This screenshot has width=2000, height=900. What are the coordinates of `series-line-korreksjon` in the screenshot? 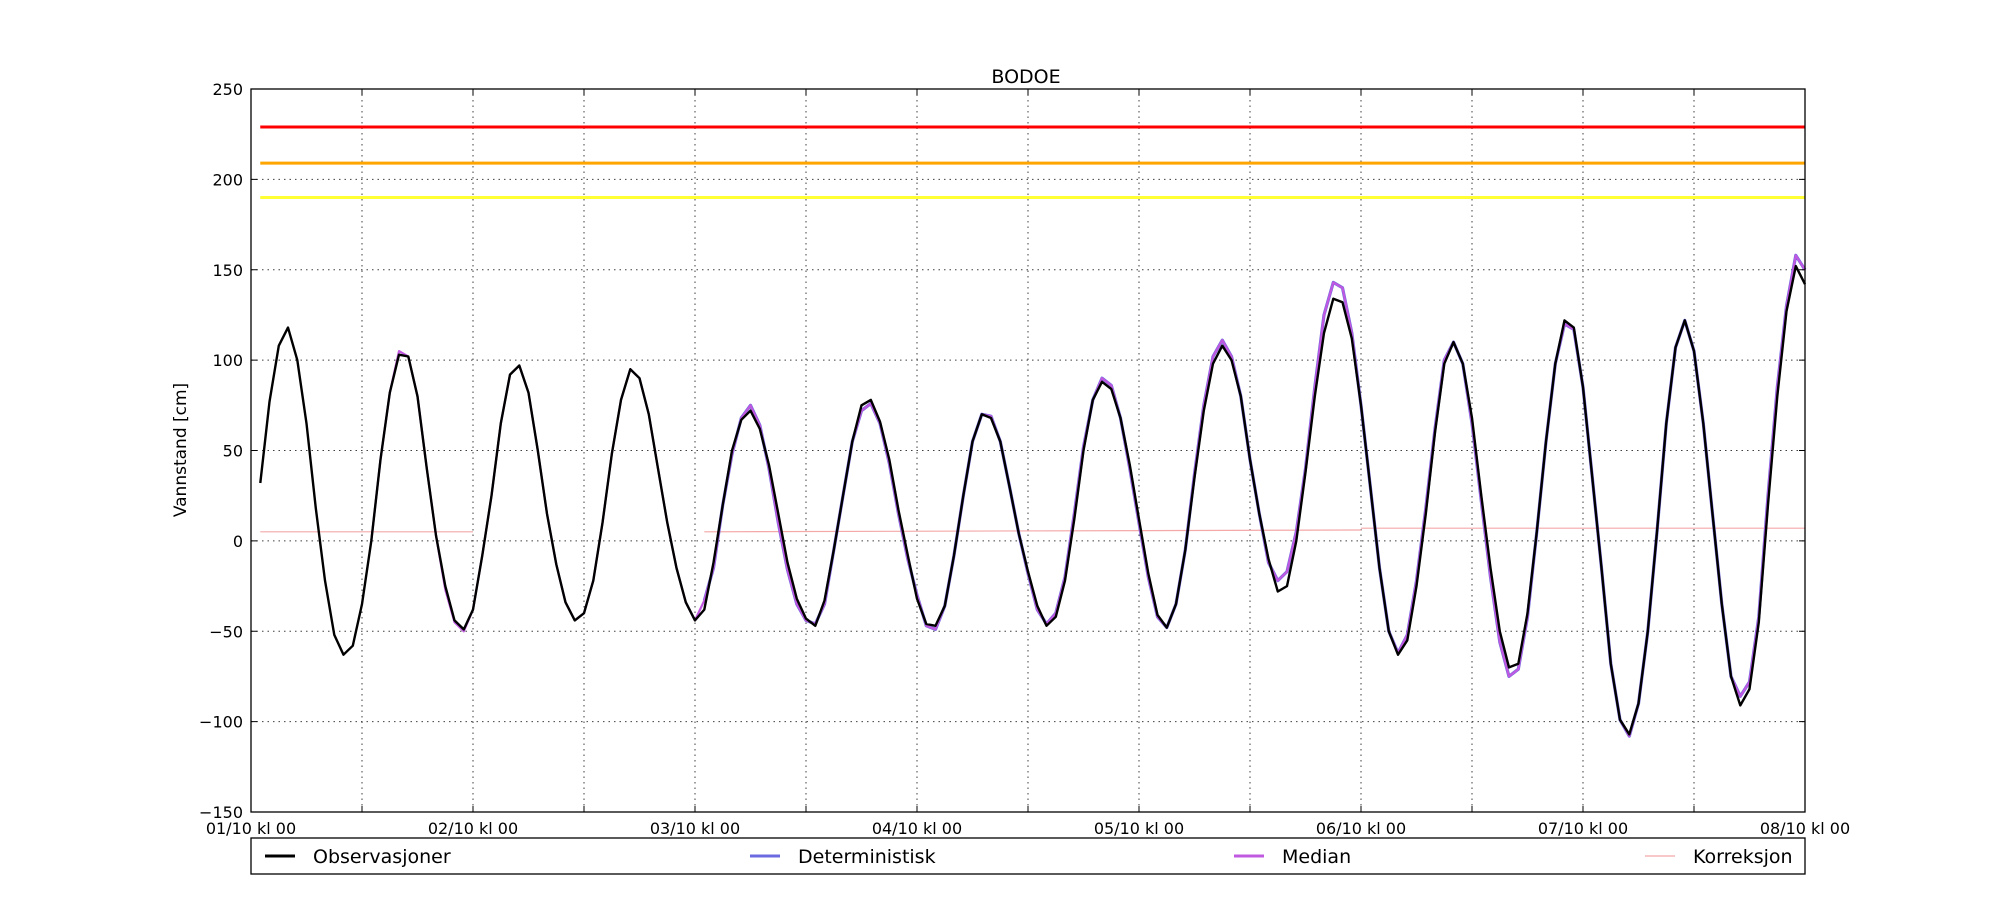 It's located at (1033, 531).